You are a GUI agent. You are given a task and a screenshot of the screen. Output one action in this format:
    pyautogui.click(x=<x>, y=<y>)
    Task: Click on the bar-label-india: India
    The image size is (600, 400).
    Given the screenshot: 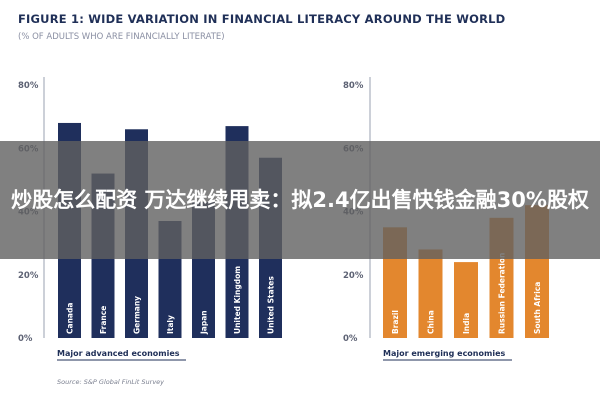 What is the action you would take?
    pyautogui.click(x=466, y=323)
    